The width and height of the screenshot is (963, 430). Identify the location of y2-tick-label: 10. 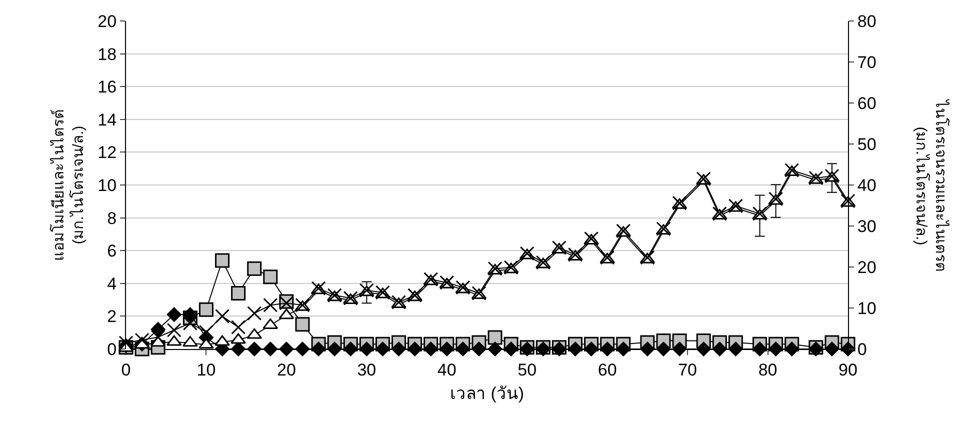
(866, 308).